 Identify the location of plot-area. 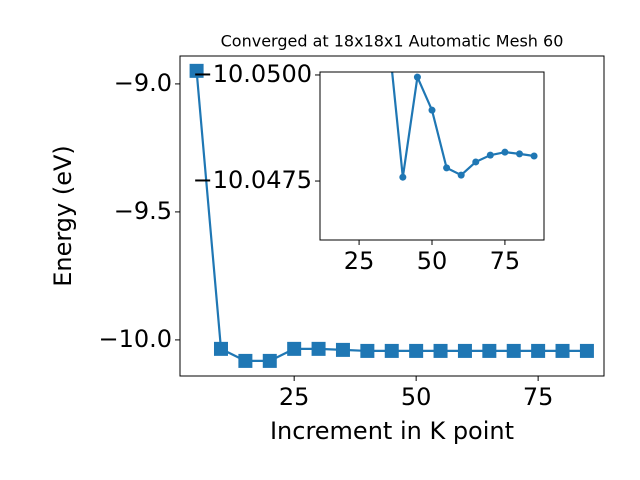
(432, 156).